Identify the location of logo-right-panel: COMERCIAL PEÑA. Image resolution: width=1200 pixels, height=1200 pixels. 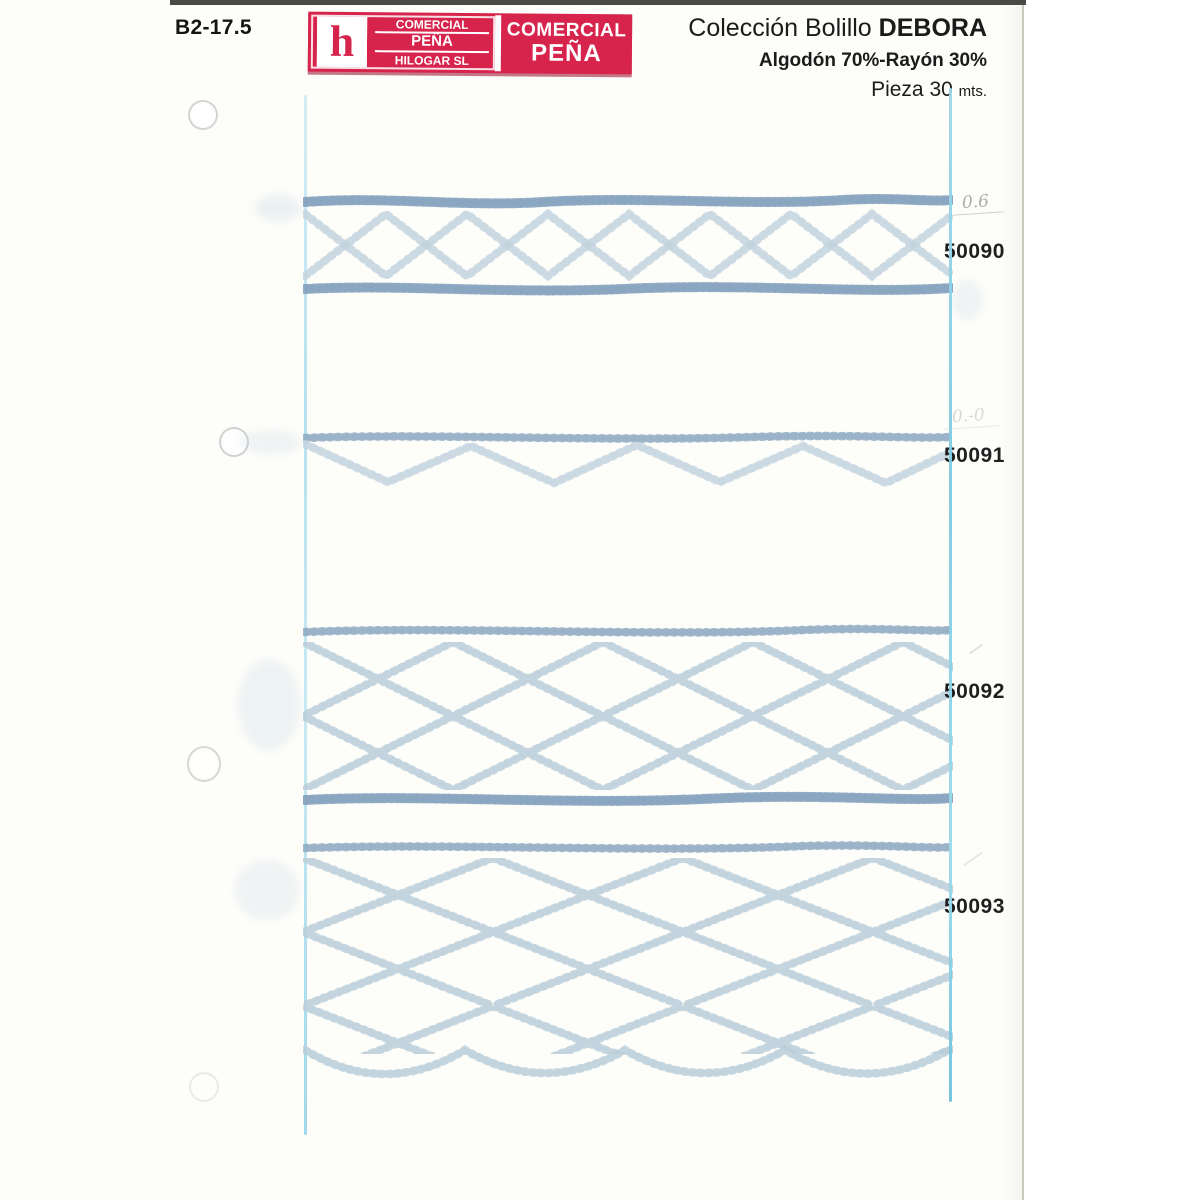
(567, 43).